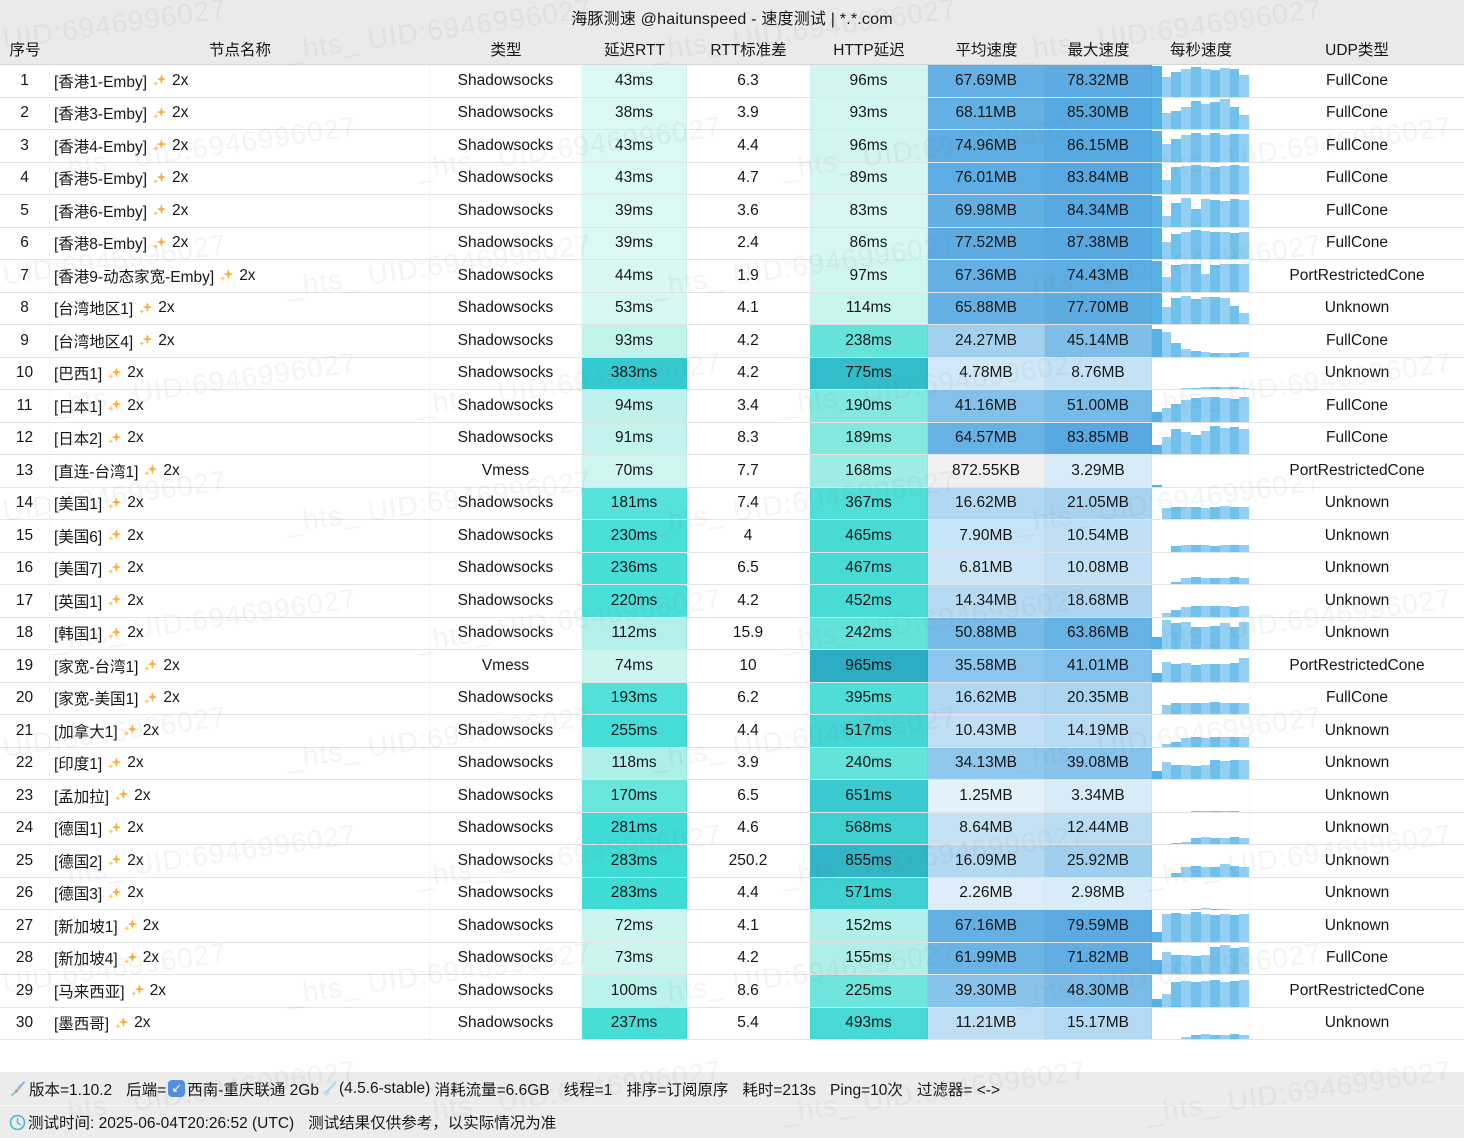 The image size is (1464, 1138). I want to click on row-index: 27, so click(25, 926).